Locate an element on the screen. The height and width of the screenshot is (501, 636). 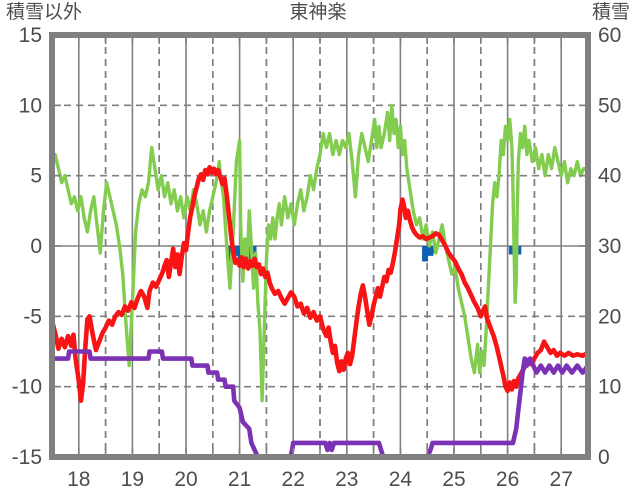
y-axis-left-tick: -10 is located at coordinates (27, 387).